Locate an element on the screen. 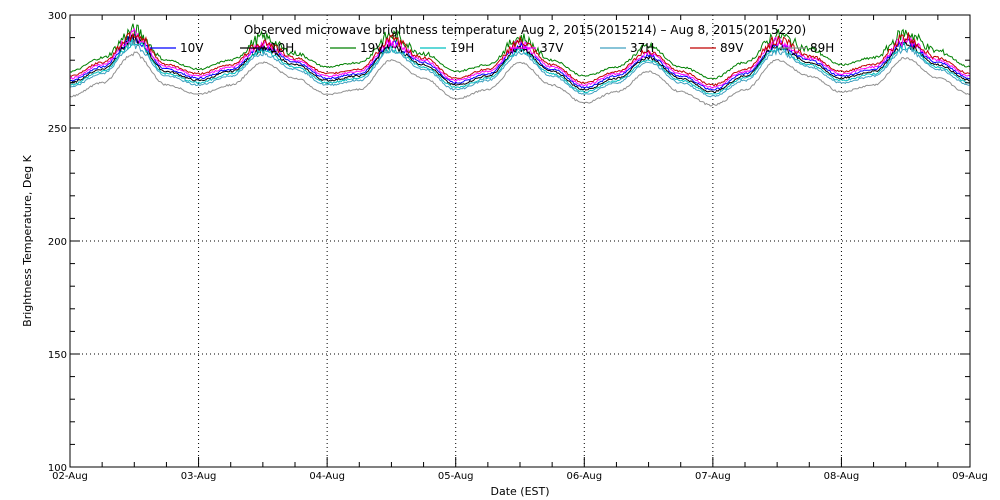 This screenshot has height=500, width=1000. series-line-37h is located at coordinates (520, 69).